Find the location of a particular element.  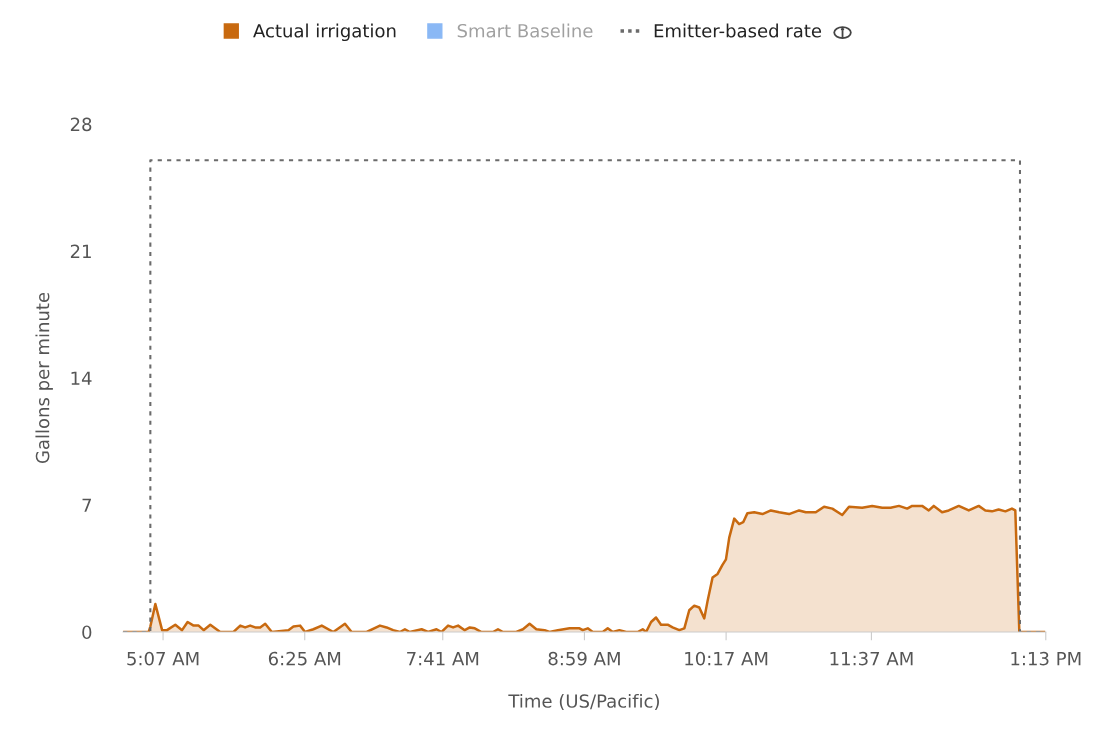

x-tick-label: 11:37 AM is located at coordinates (871, 658).